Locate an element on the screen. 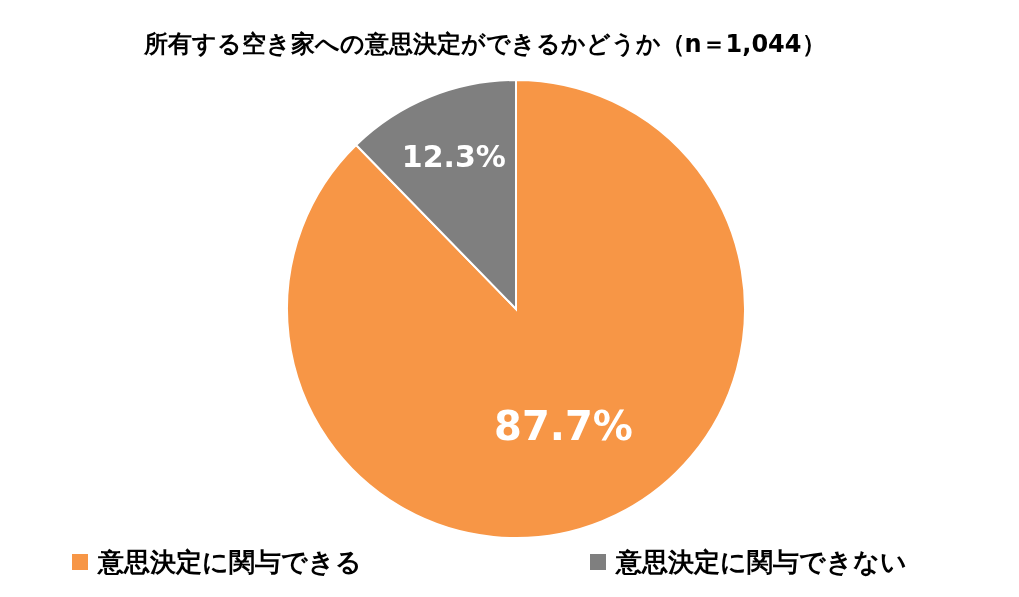  data-label: 87.7% is located at coordinates (563, 425).